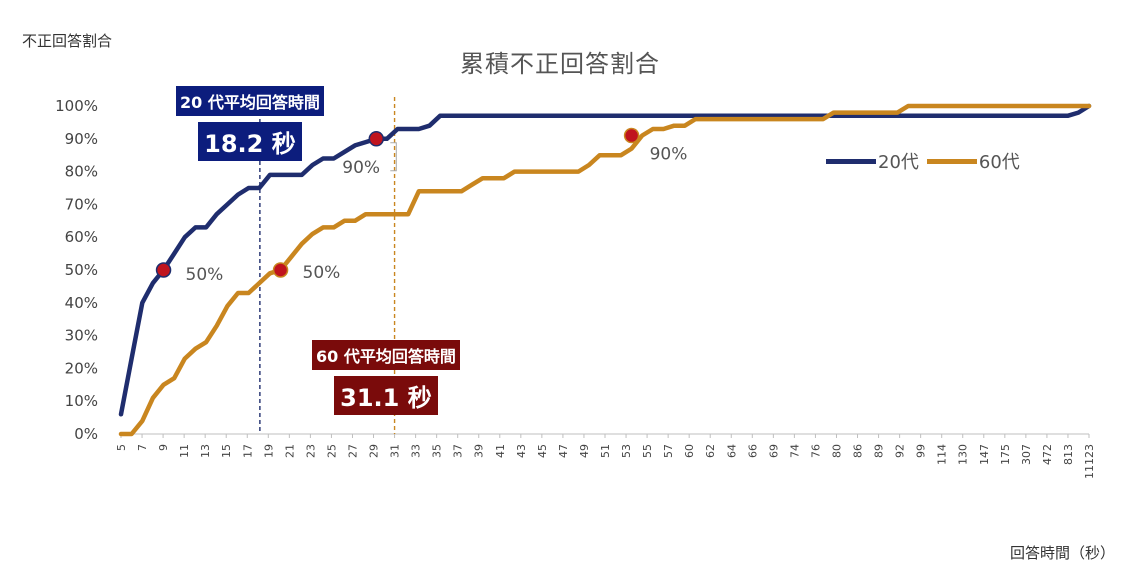 The image size is (1125, 572). I want to click on y-axis-title: 不正回答割合, so click(67, 41).